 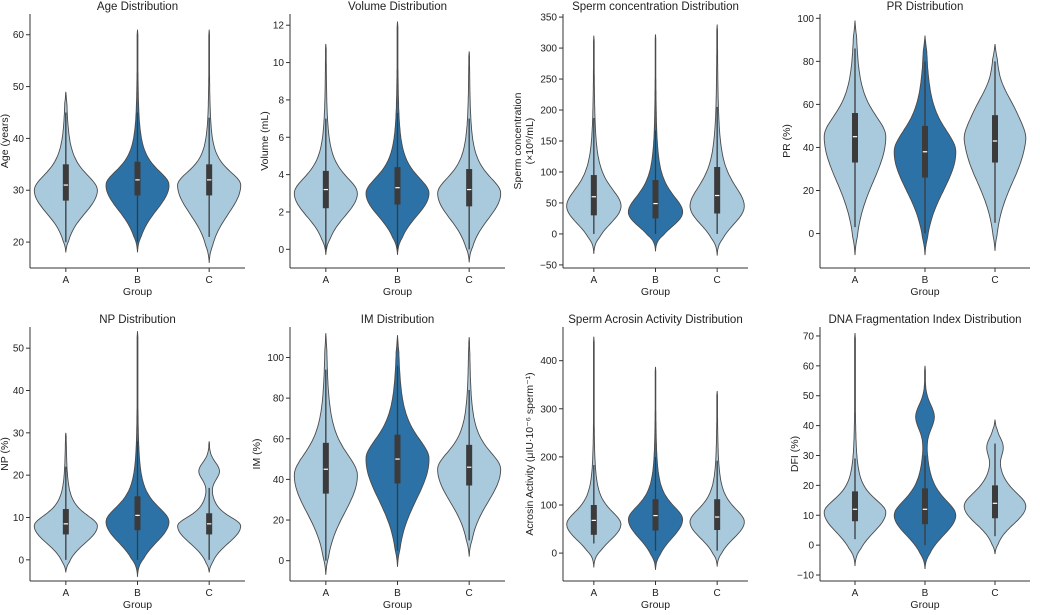 I want to click on y-tick-label: 200, so click(x=548, y=111).